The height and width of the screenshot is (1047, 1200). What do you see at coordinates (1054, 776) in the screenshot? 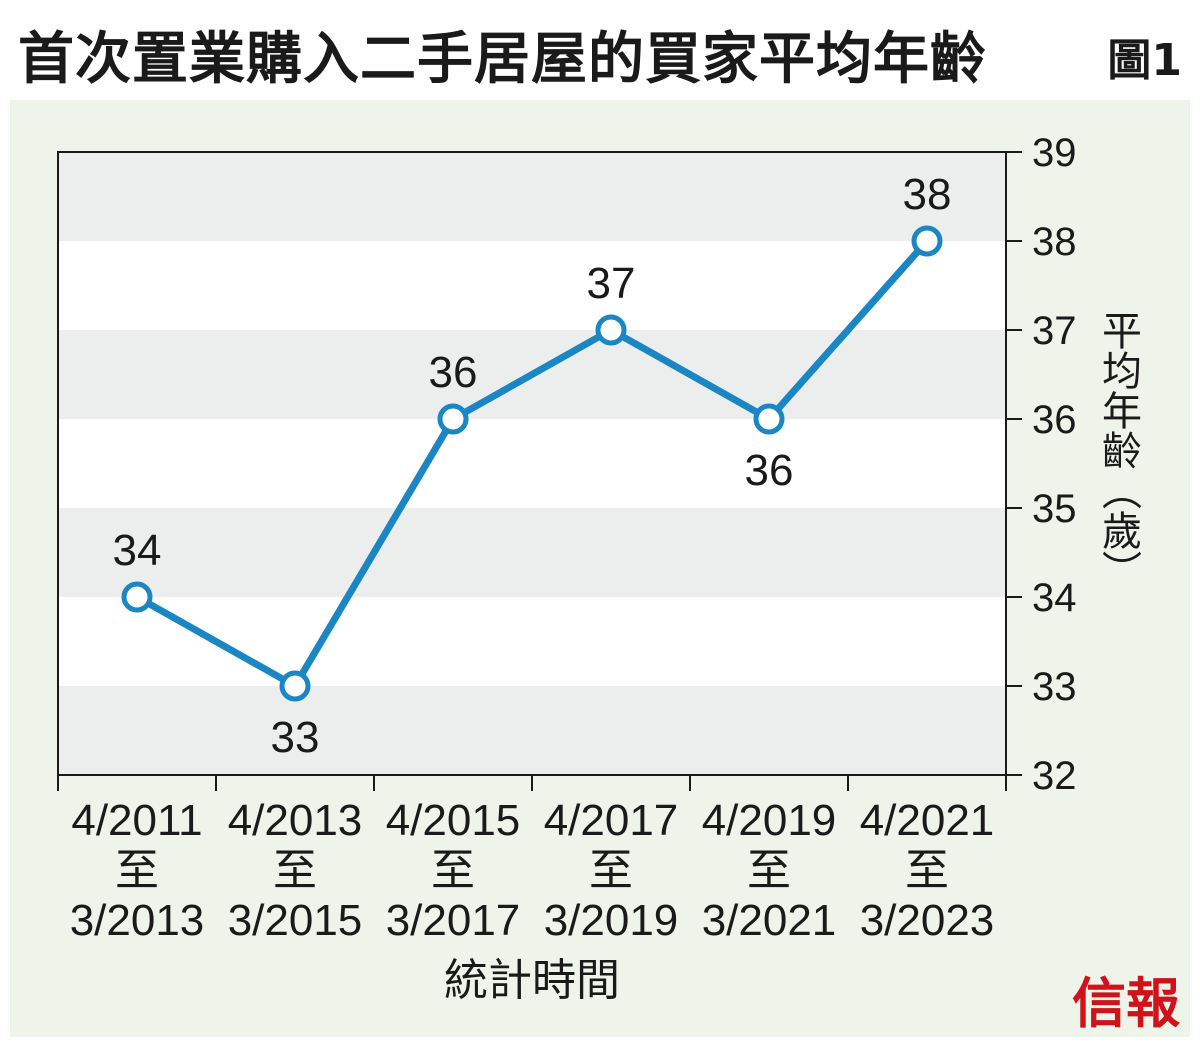
I see `y-tick-label: 32` at bounding box center [1054, 776].